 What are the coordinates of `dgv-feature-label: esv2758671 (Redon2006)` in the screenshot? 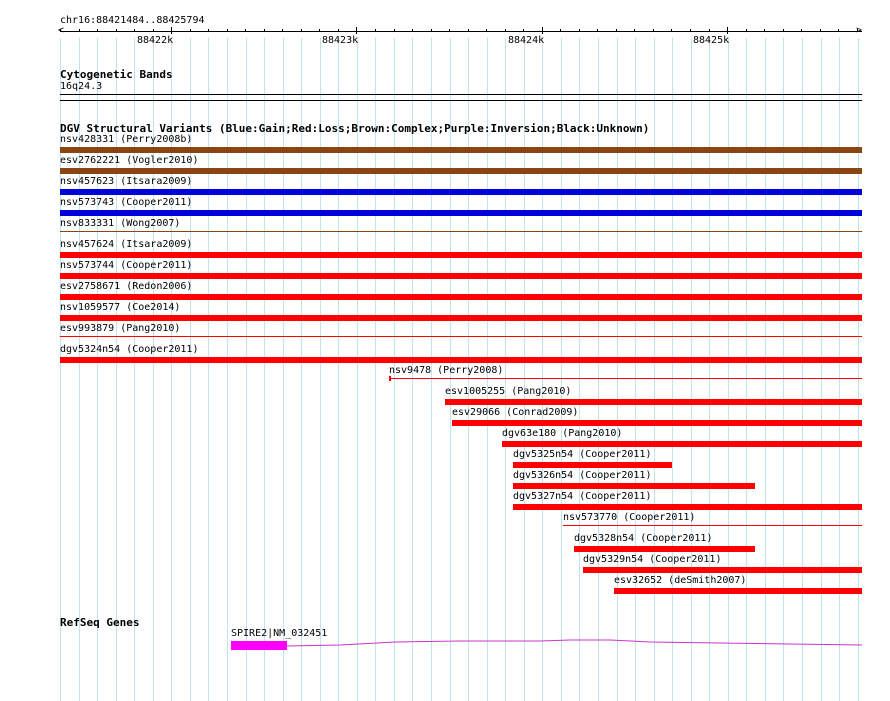 It's located at (126, 286).